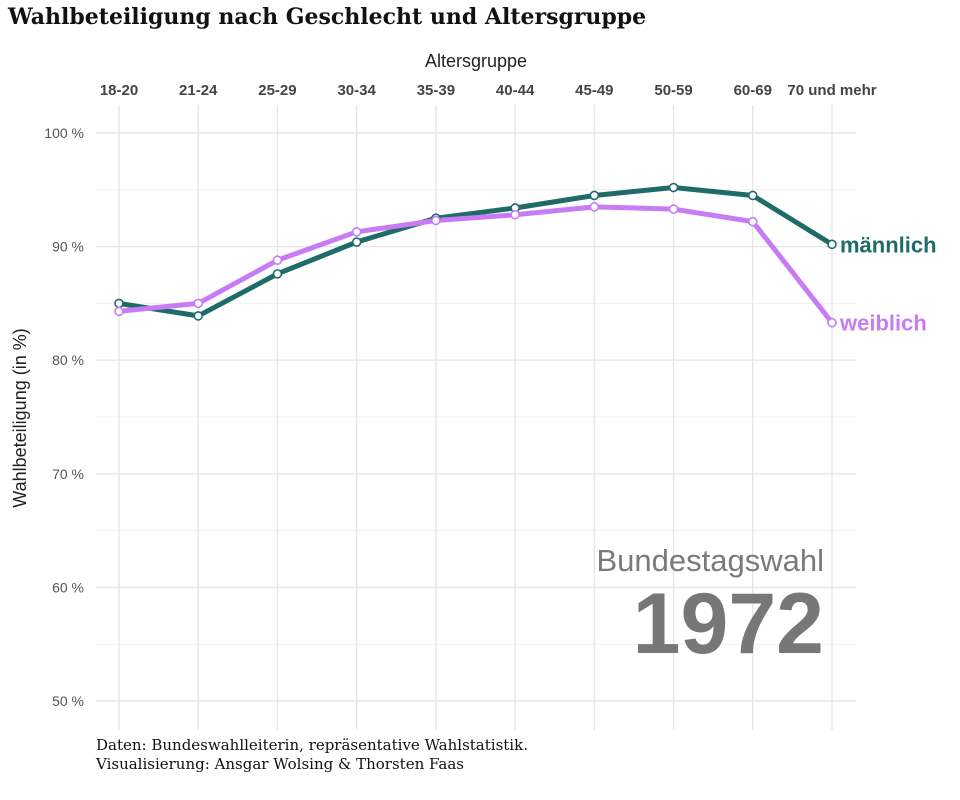 This screenshot has width=960, height=800. Describe the element at coordinates (753, 90) in the screenshot. I see `x-tick-label: 60-69` at that location.